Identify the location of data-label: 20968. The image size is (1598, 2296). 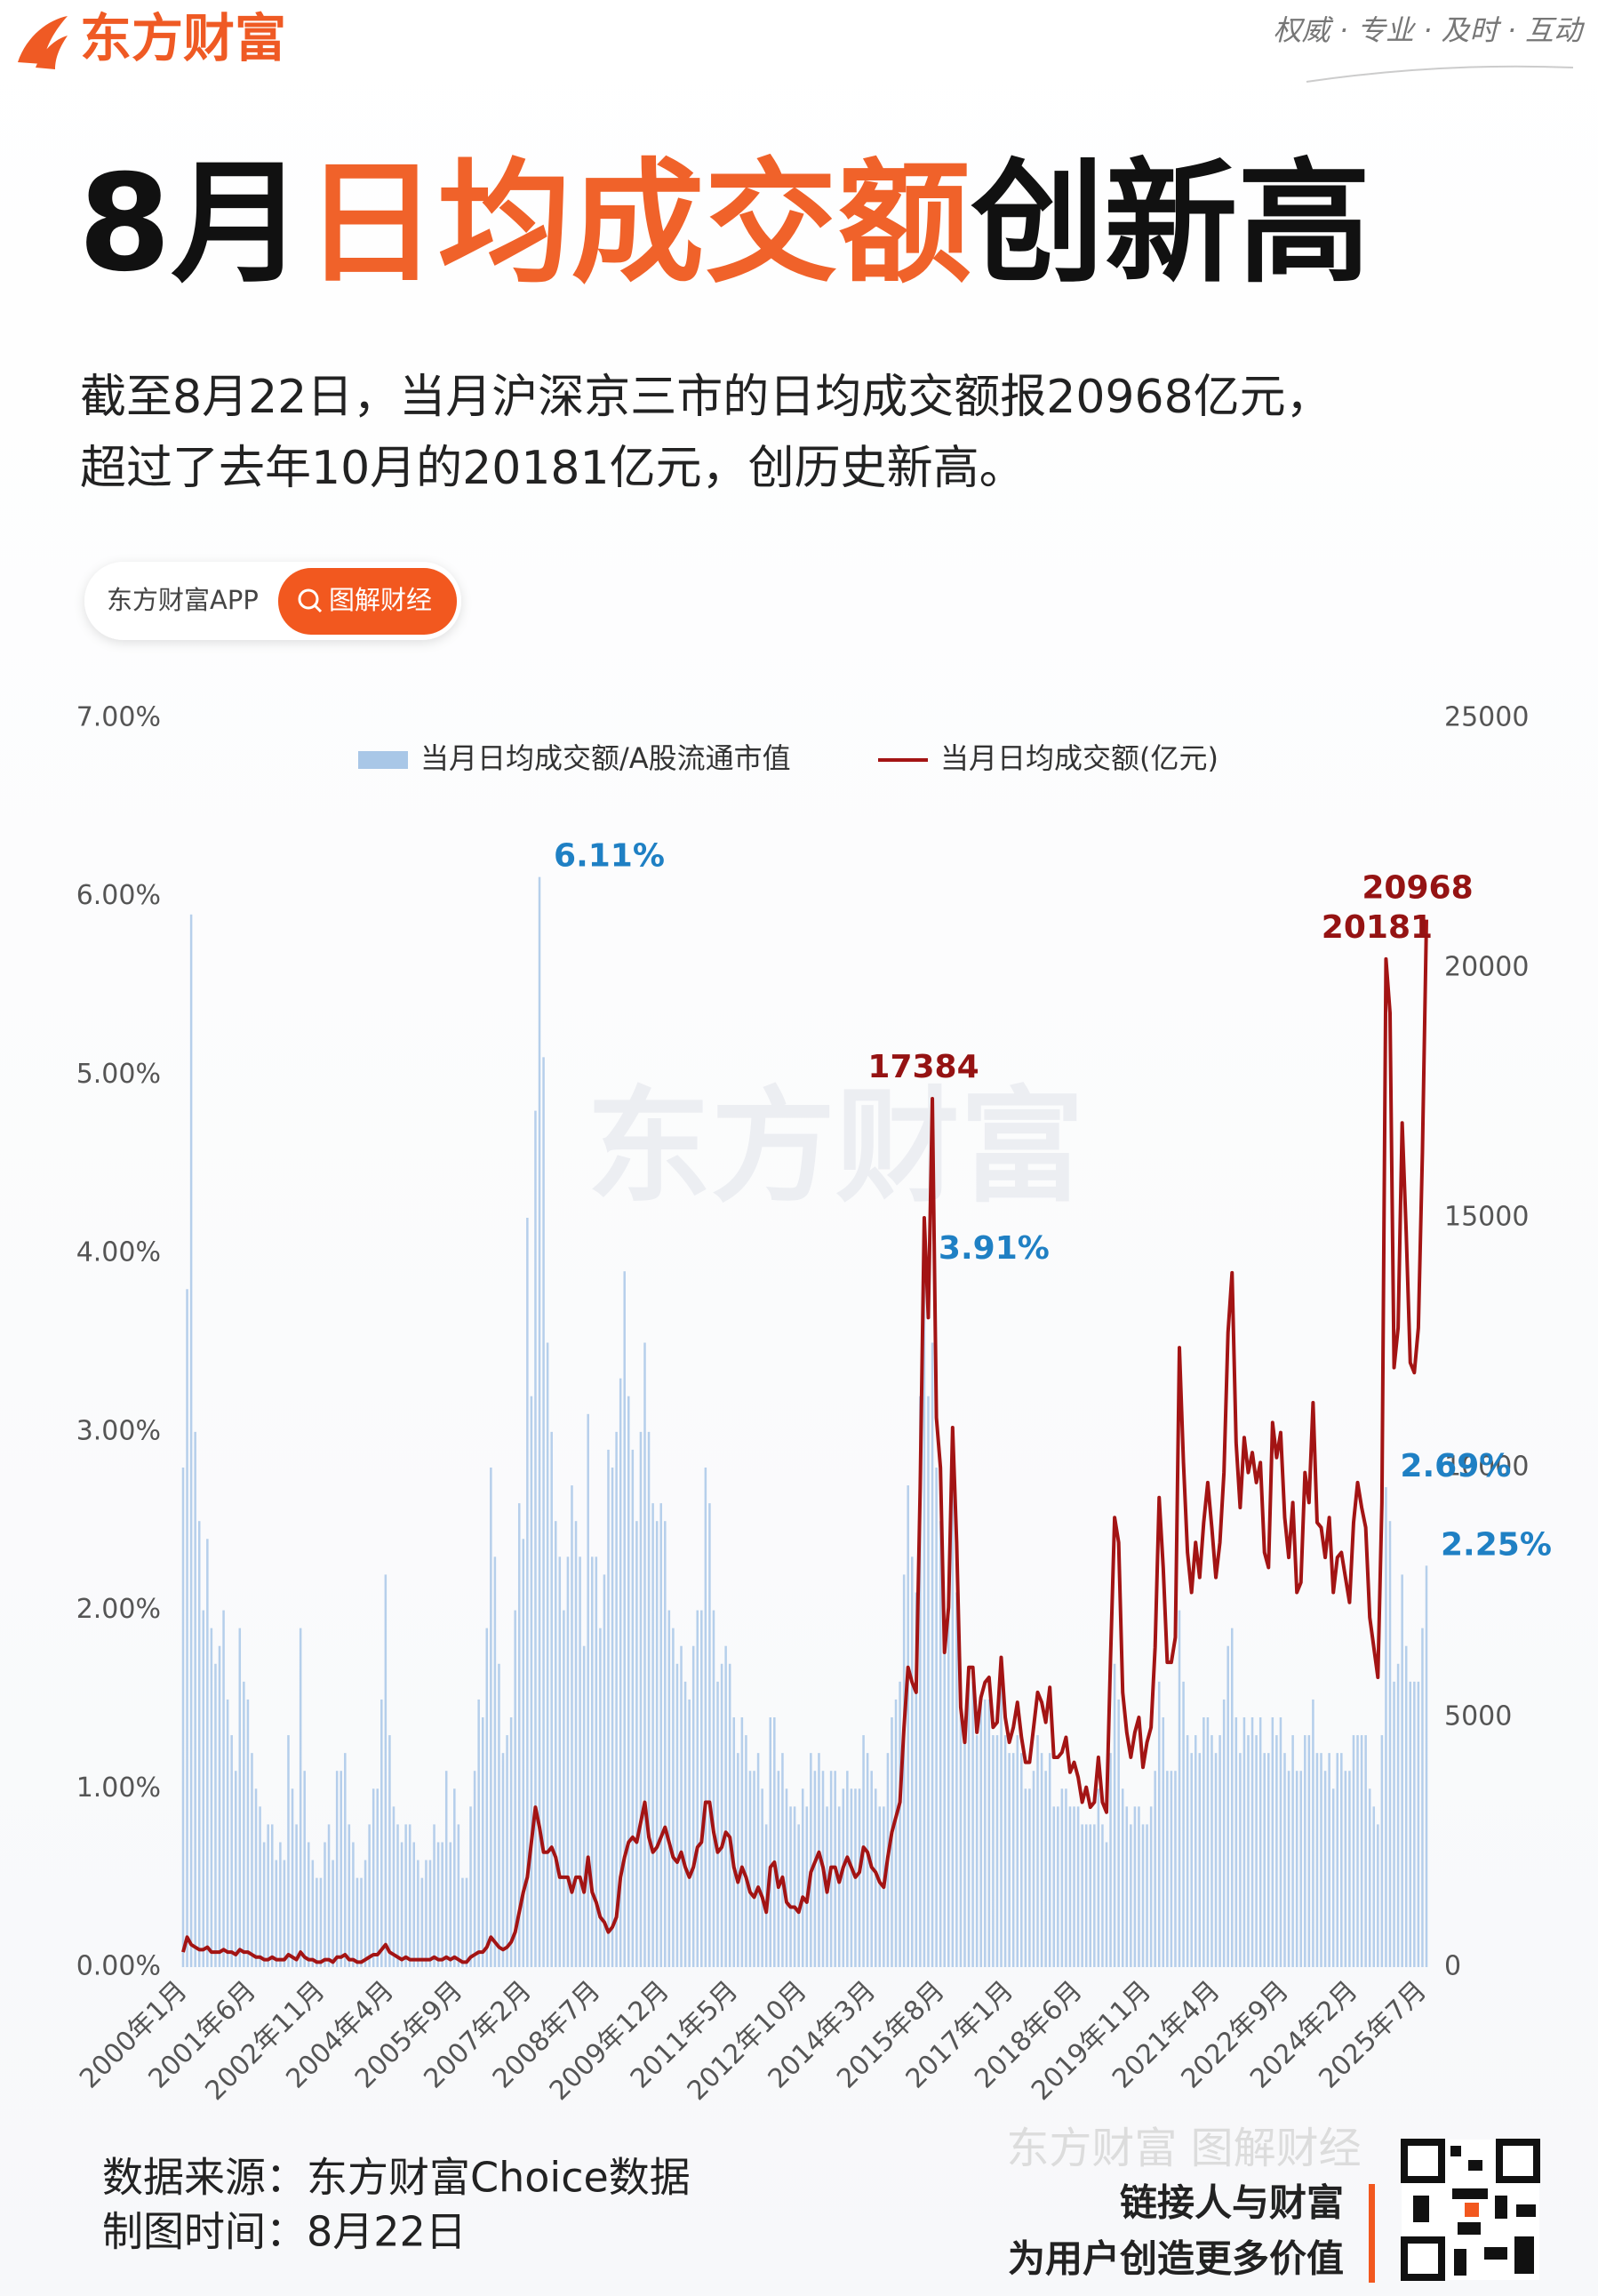
(1418, 888).